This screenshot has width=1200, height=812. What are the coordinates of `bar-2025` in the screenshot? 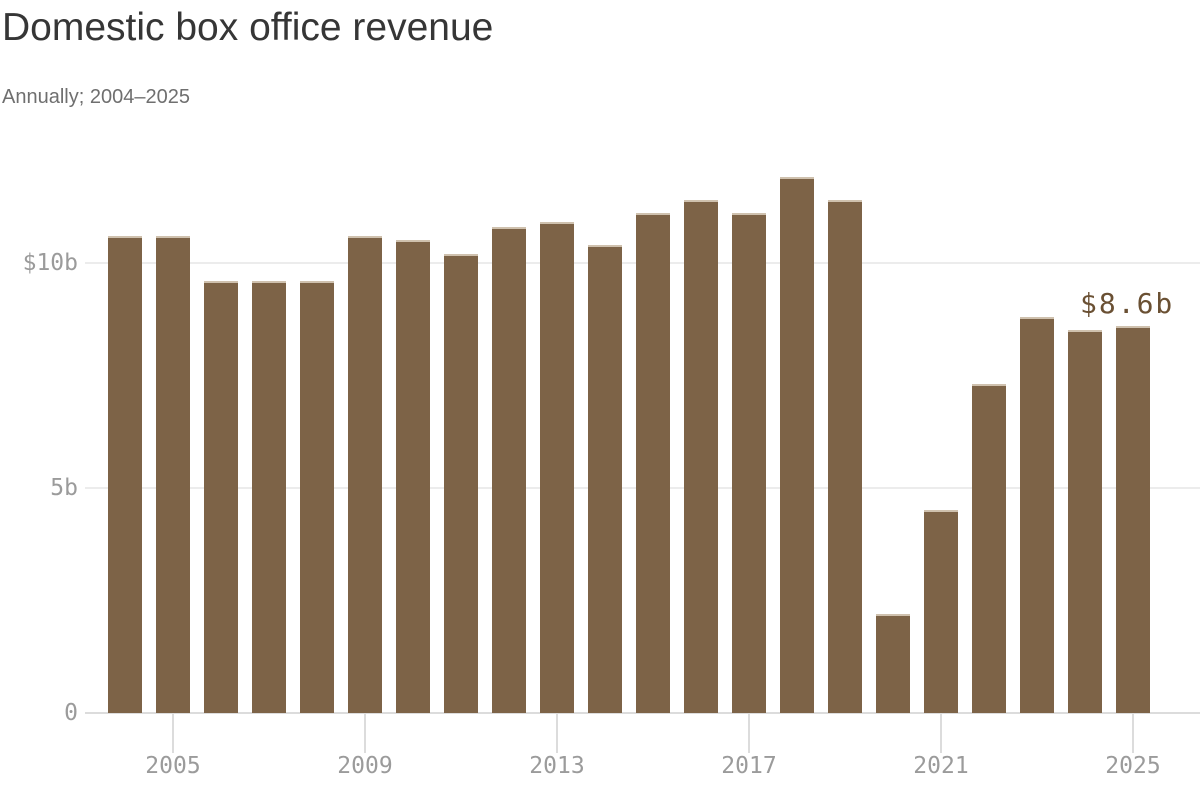 It's located at (1133, 519).